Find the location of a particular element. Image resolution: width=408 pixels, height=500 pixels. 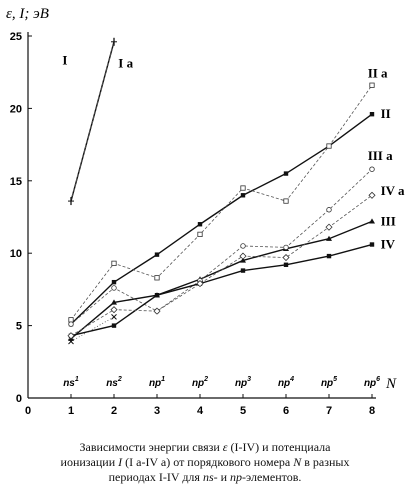

x-tick-label: 8 is located at coordinates (372, 411).